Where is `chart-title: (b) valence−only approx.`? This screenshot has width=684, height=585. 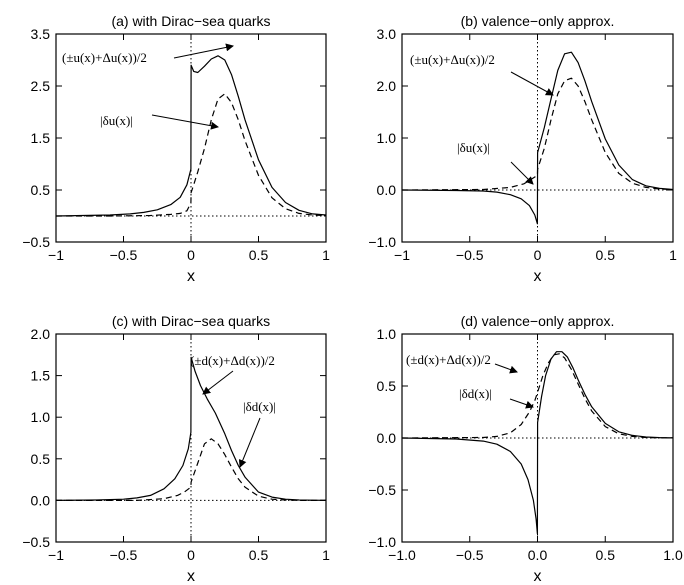
chart-title: (b) valence−only approx. is located at coordinates (538, 21).